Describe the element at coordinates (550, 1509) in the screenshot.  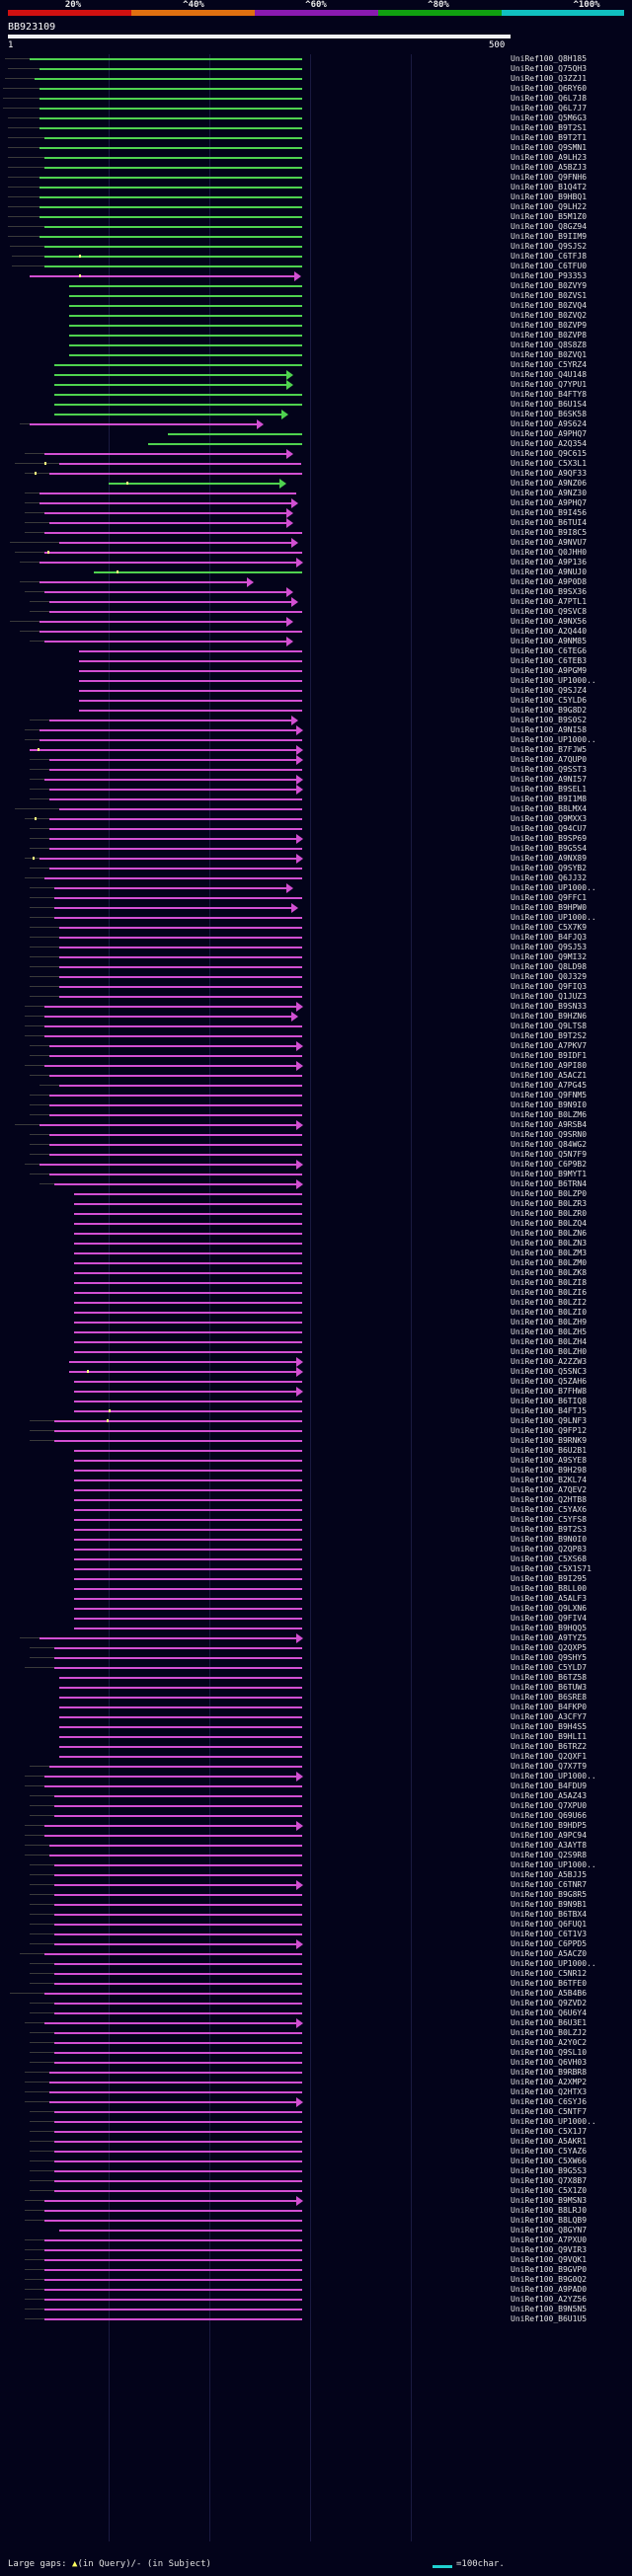
I see `hit-label-link: UniRef100_C5YAX6` at that location.